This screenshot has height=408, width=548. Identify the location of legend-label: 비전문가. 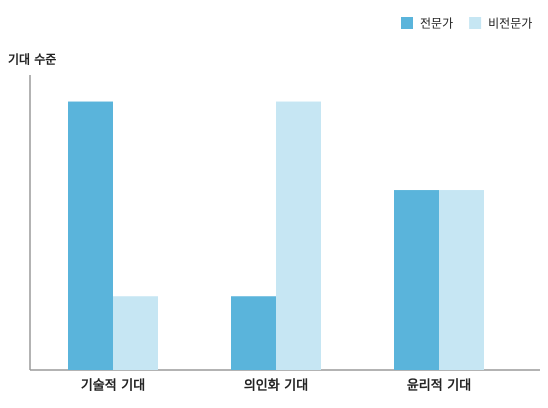
(510, 24).